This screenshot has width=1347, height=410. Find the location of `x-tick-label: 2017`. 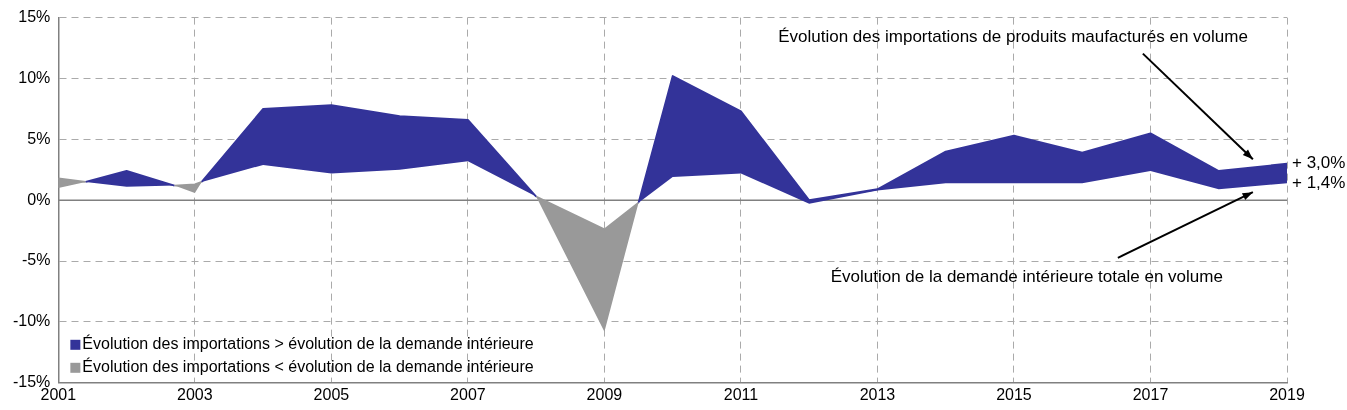

x-tick-label: 2017 is located at coordinates (1150, 394).